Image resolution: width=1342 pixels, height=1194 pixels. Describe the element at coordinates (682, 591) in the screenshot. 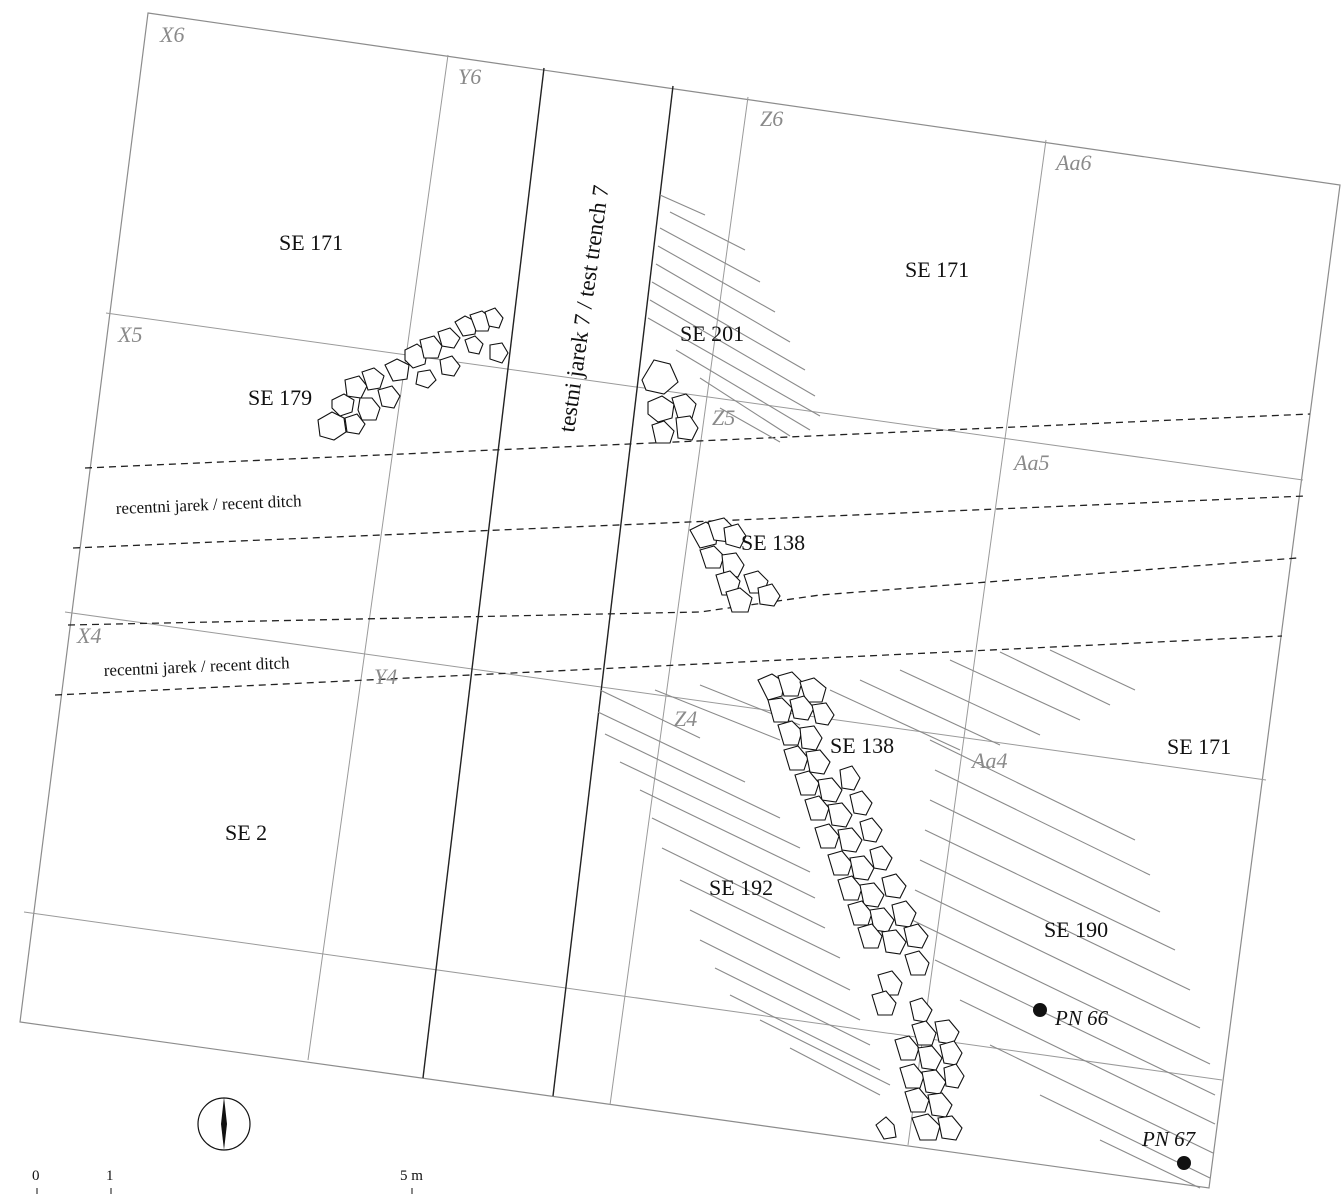

I see `ditch-lower-top-edge` at that location.